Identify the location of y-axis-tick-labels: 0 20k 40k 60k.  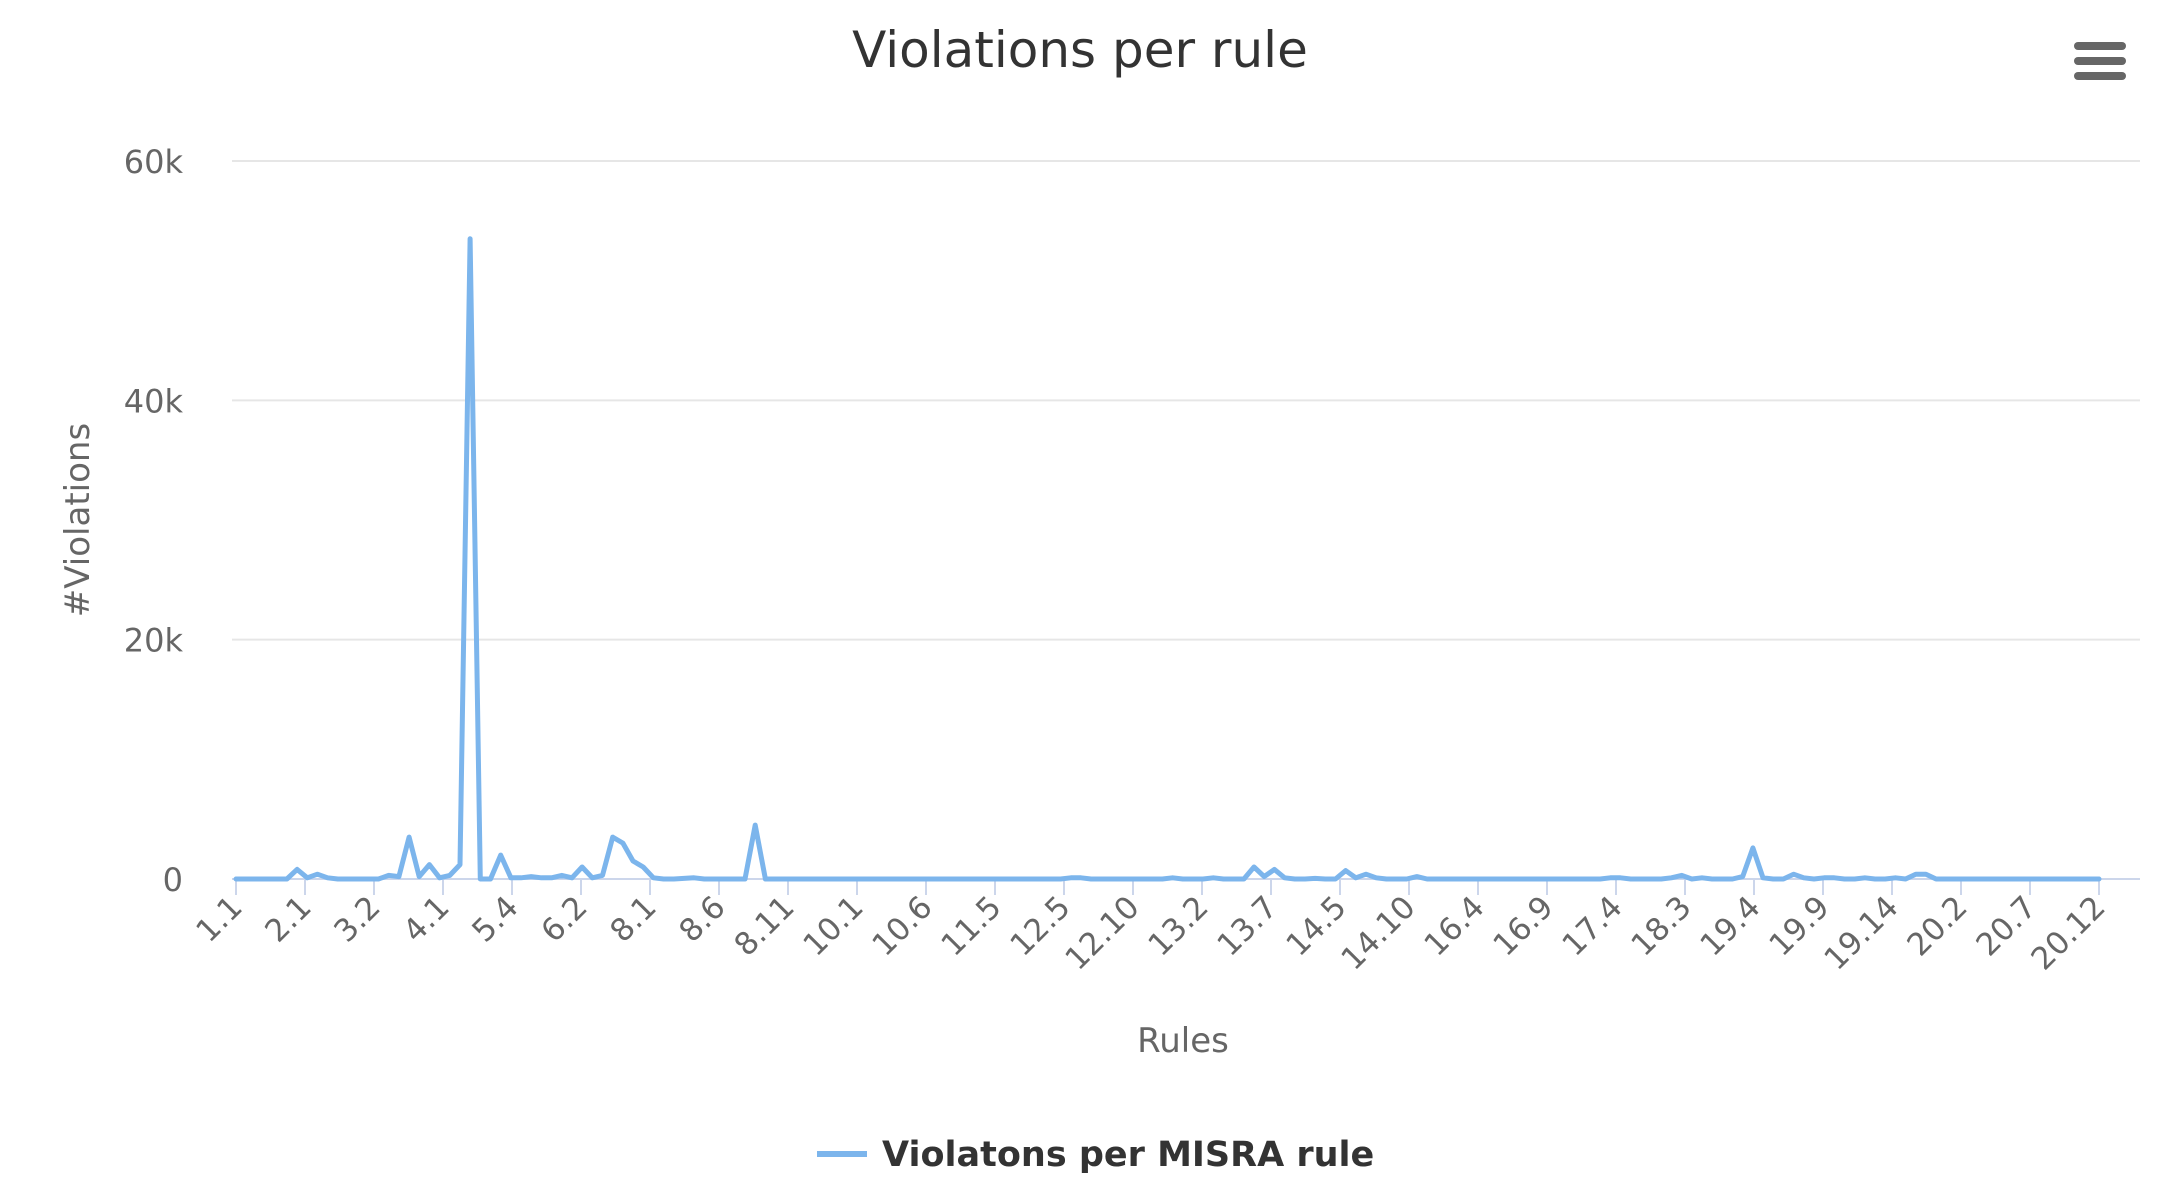
(154, 521).